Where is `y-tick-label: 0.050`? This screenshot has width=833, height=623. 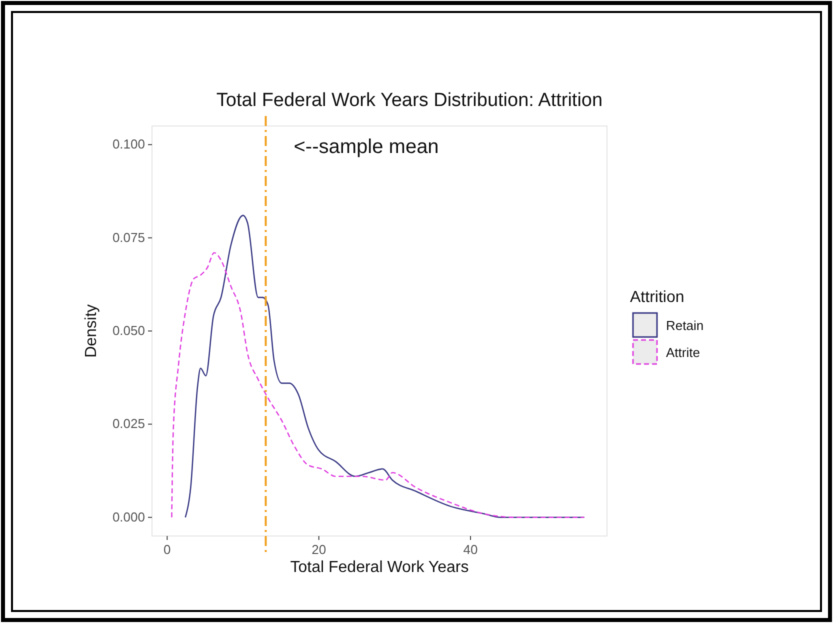 y-tick-label: 0.050 is located at coordinates (128, 330).